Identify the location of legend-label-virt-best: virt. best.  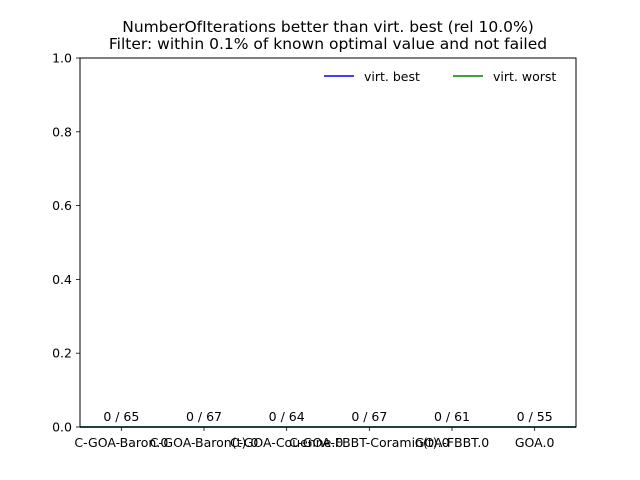
(392, 76).